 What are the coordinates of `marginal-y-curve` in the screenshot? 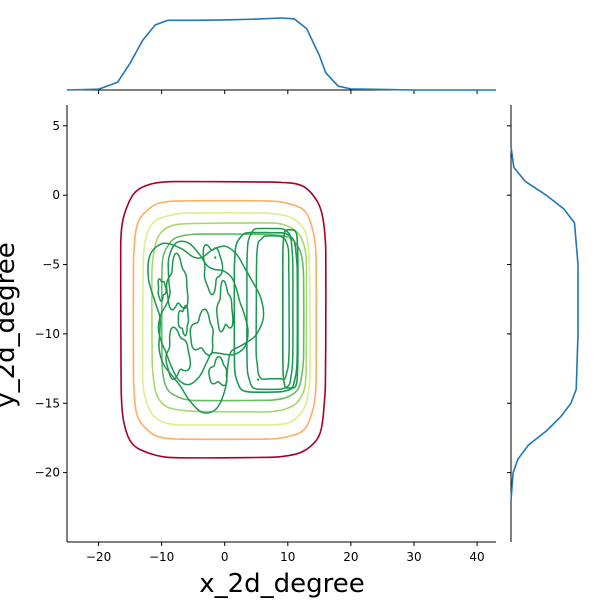 It's located at (544, 323).